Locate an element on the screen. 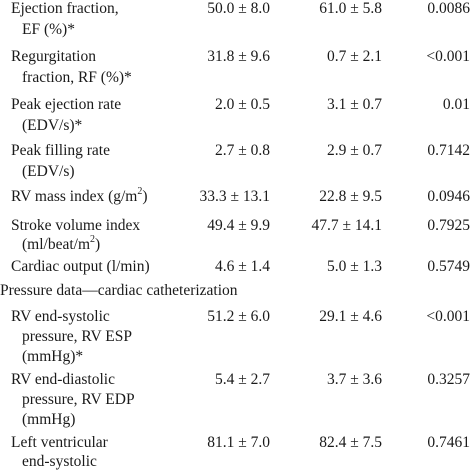 Image resolution: width=474 pixels, height=474 pixels. cell-lves-pvalue: 0.7461 is located at coordinates (448, 442).